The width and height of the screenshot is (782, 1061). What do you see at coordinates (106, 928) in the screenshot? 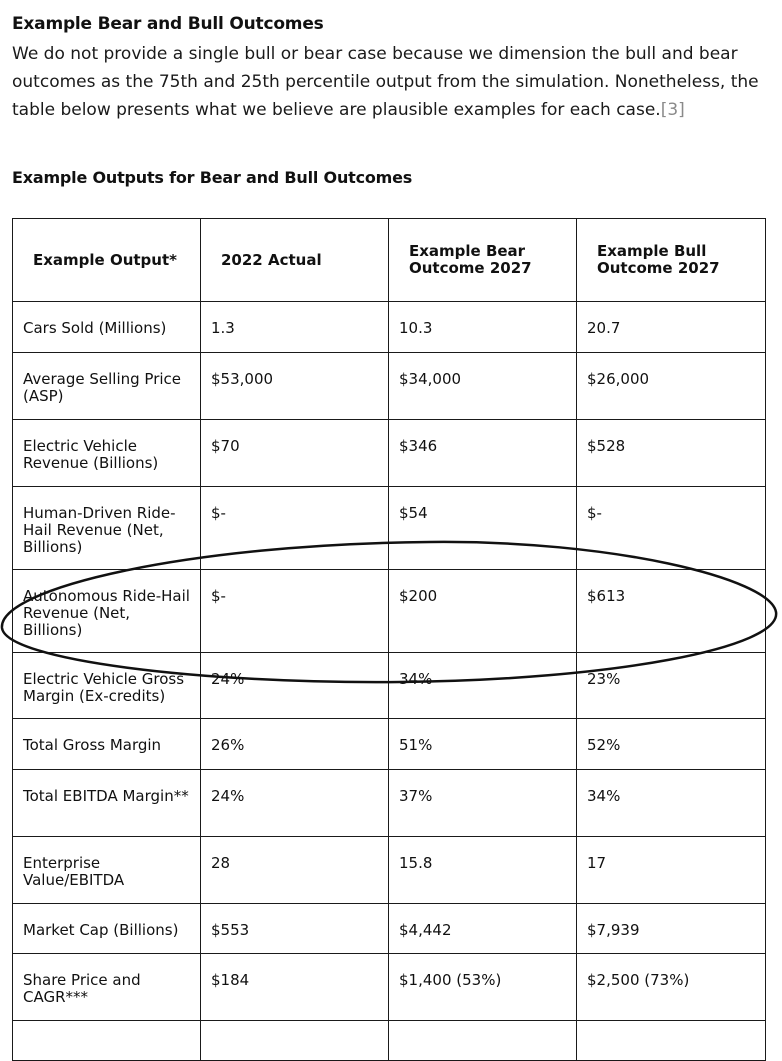
I see `row-label: Market Cap (Billions)` at bounding box center [106, 928].